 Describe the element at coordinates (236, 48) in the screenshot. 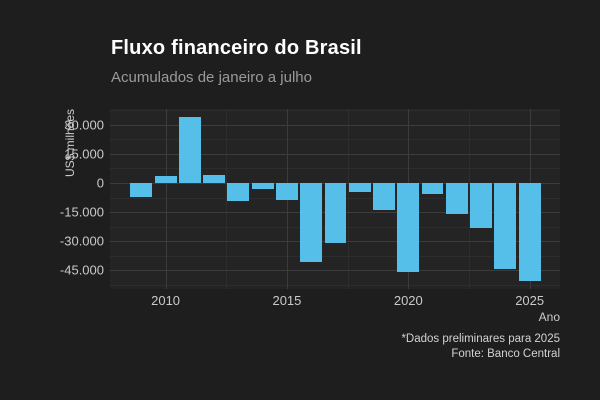

I see `chart-title: Fluxo financeiro do Brasil` at that location.